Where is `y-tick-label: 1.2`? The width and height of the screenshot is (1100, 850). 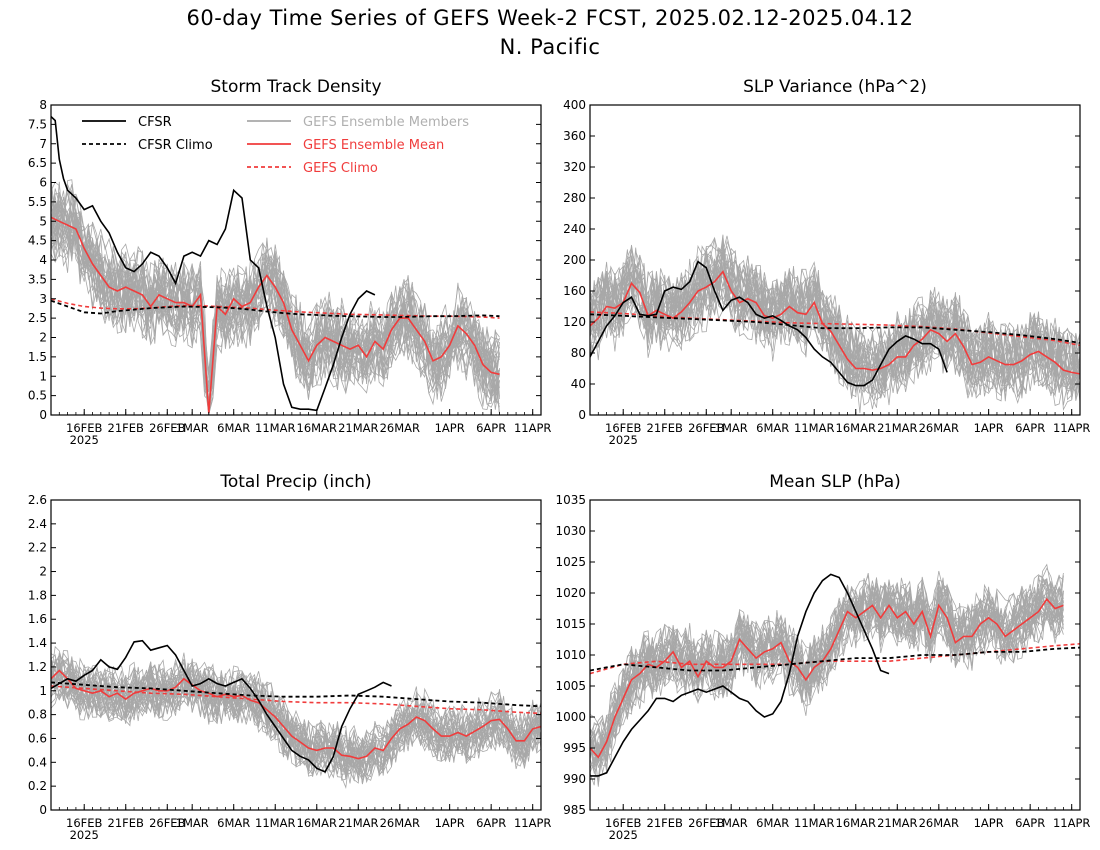
y-tick-label: 1.2 is located at coordinates (37, 667).